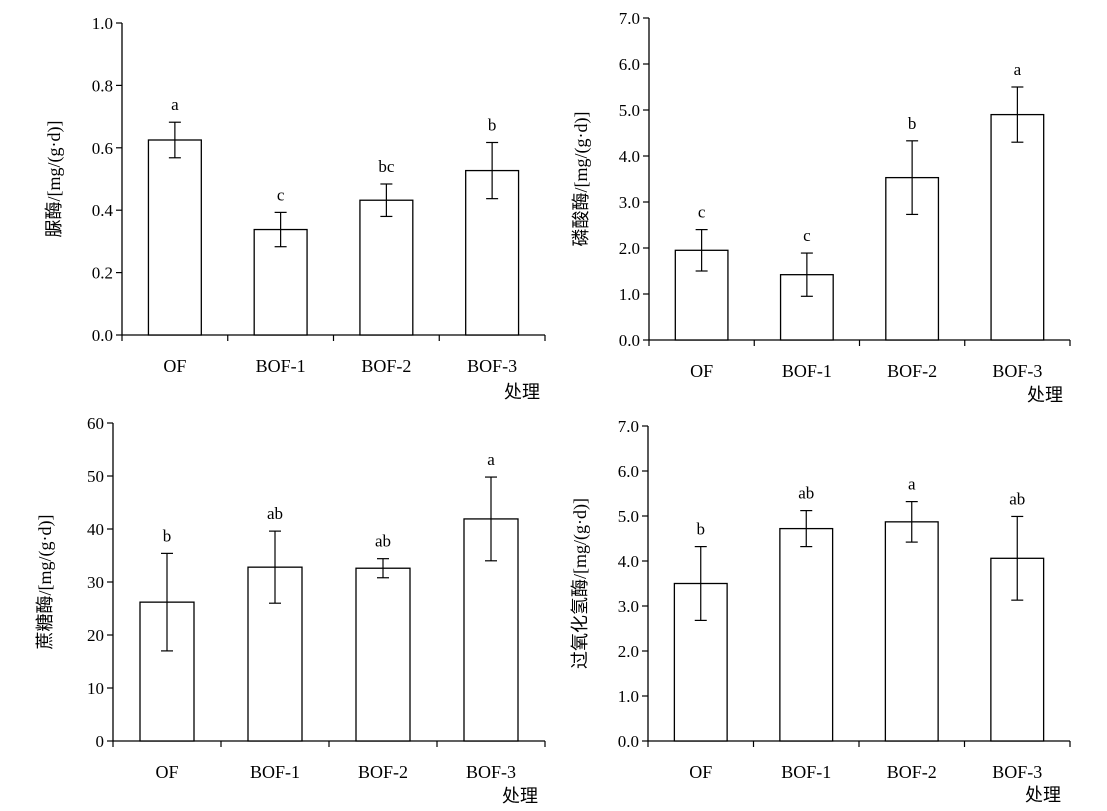  I want to click on y-axis-title: 脲酶/[mg/(g·d)], so click(54, 179).